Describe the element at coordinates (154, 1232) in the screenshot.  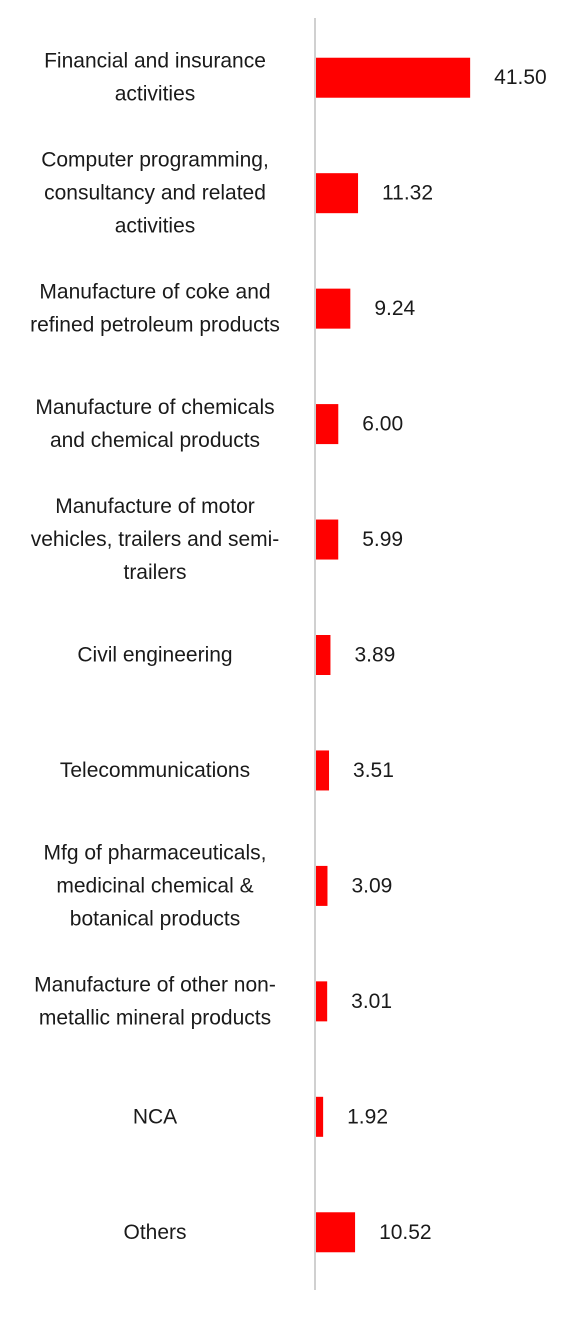
I see `category-label: Others` at that location.